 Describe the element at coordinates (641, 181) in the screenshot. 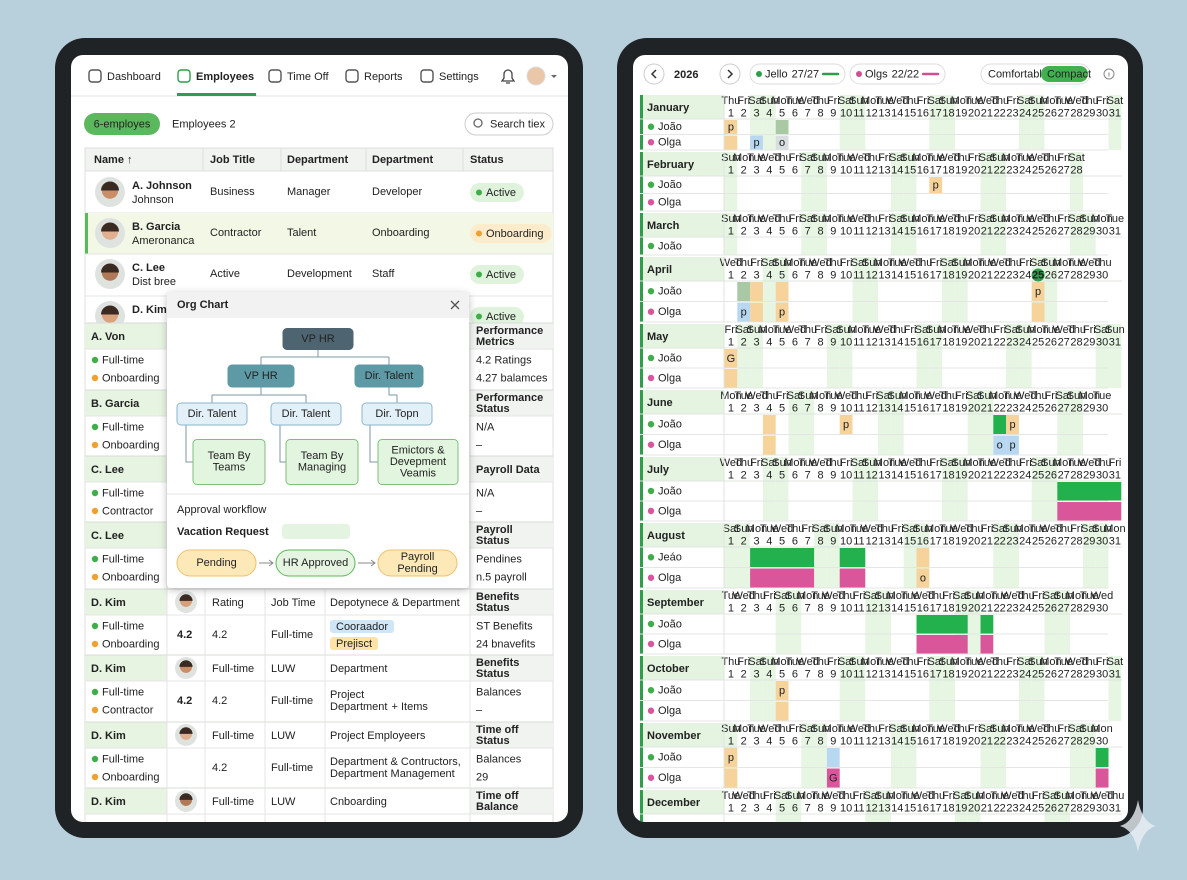

I see `month-accent` at that location.